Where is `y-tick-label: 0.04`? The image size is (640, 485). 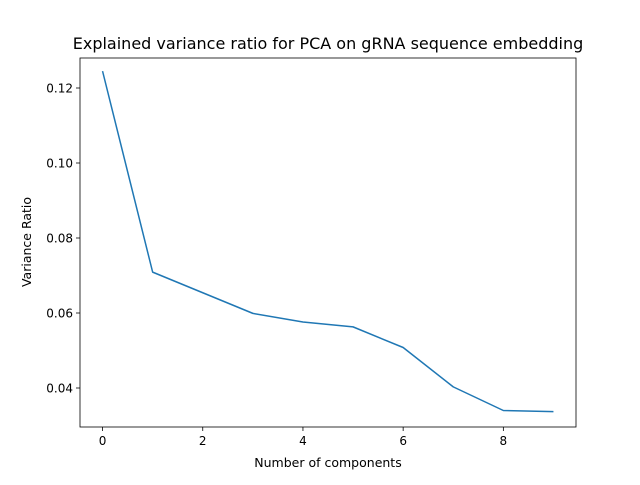
y-tick-label: 0.04 is located at coordinates (59, 389).